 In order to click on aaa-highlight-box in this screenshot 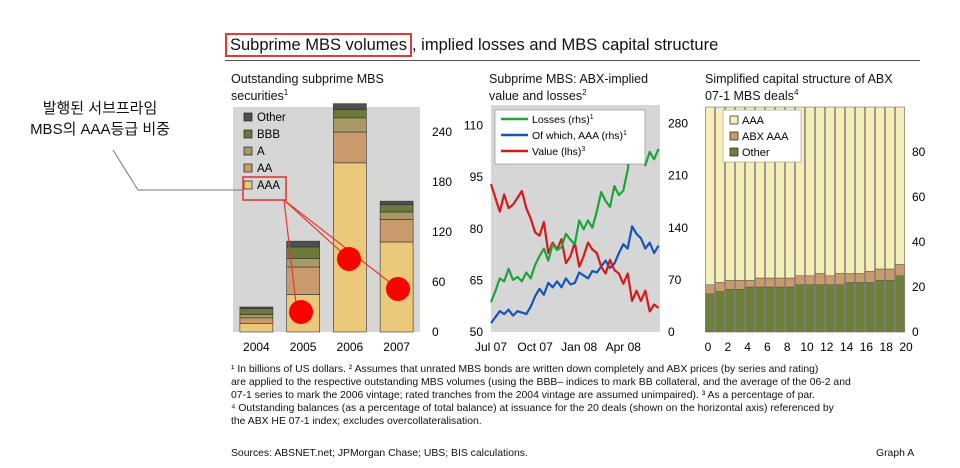, I will do `click(264, 188)`.